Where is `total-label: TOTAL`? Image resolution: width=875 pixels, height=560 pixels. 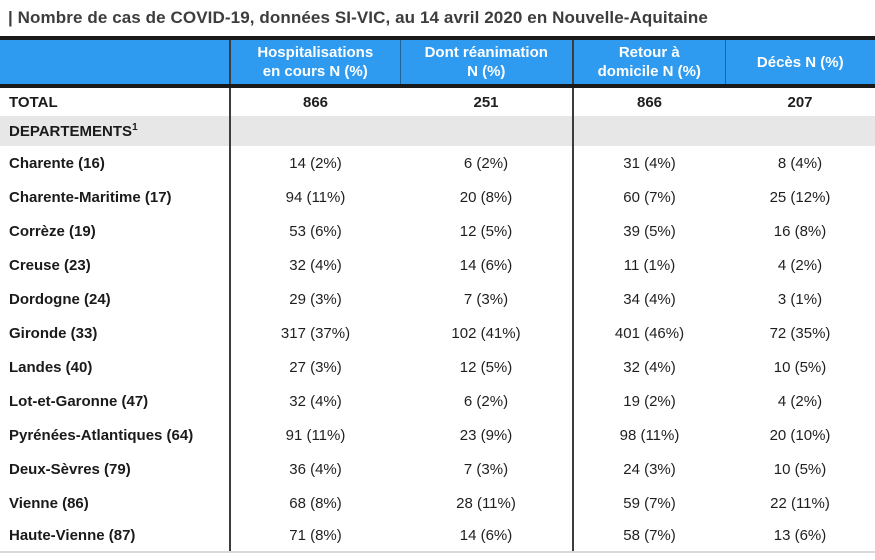
total-label: TOTAL is located at coordinates (115, 101).